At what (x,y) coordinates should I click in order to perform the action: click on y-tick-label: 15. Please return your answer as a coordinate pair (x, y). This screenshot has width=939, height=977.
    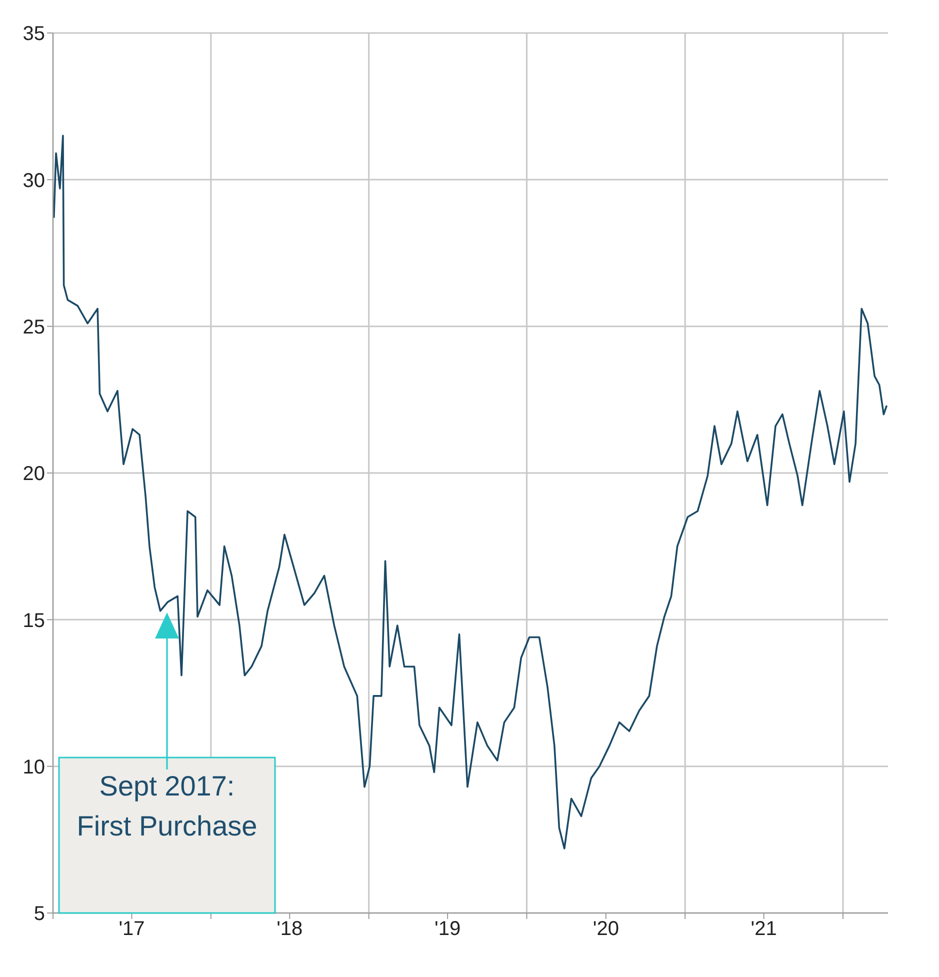
    Looking at the image, I should click on (33, 621).